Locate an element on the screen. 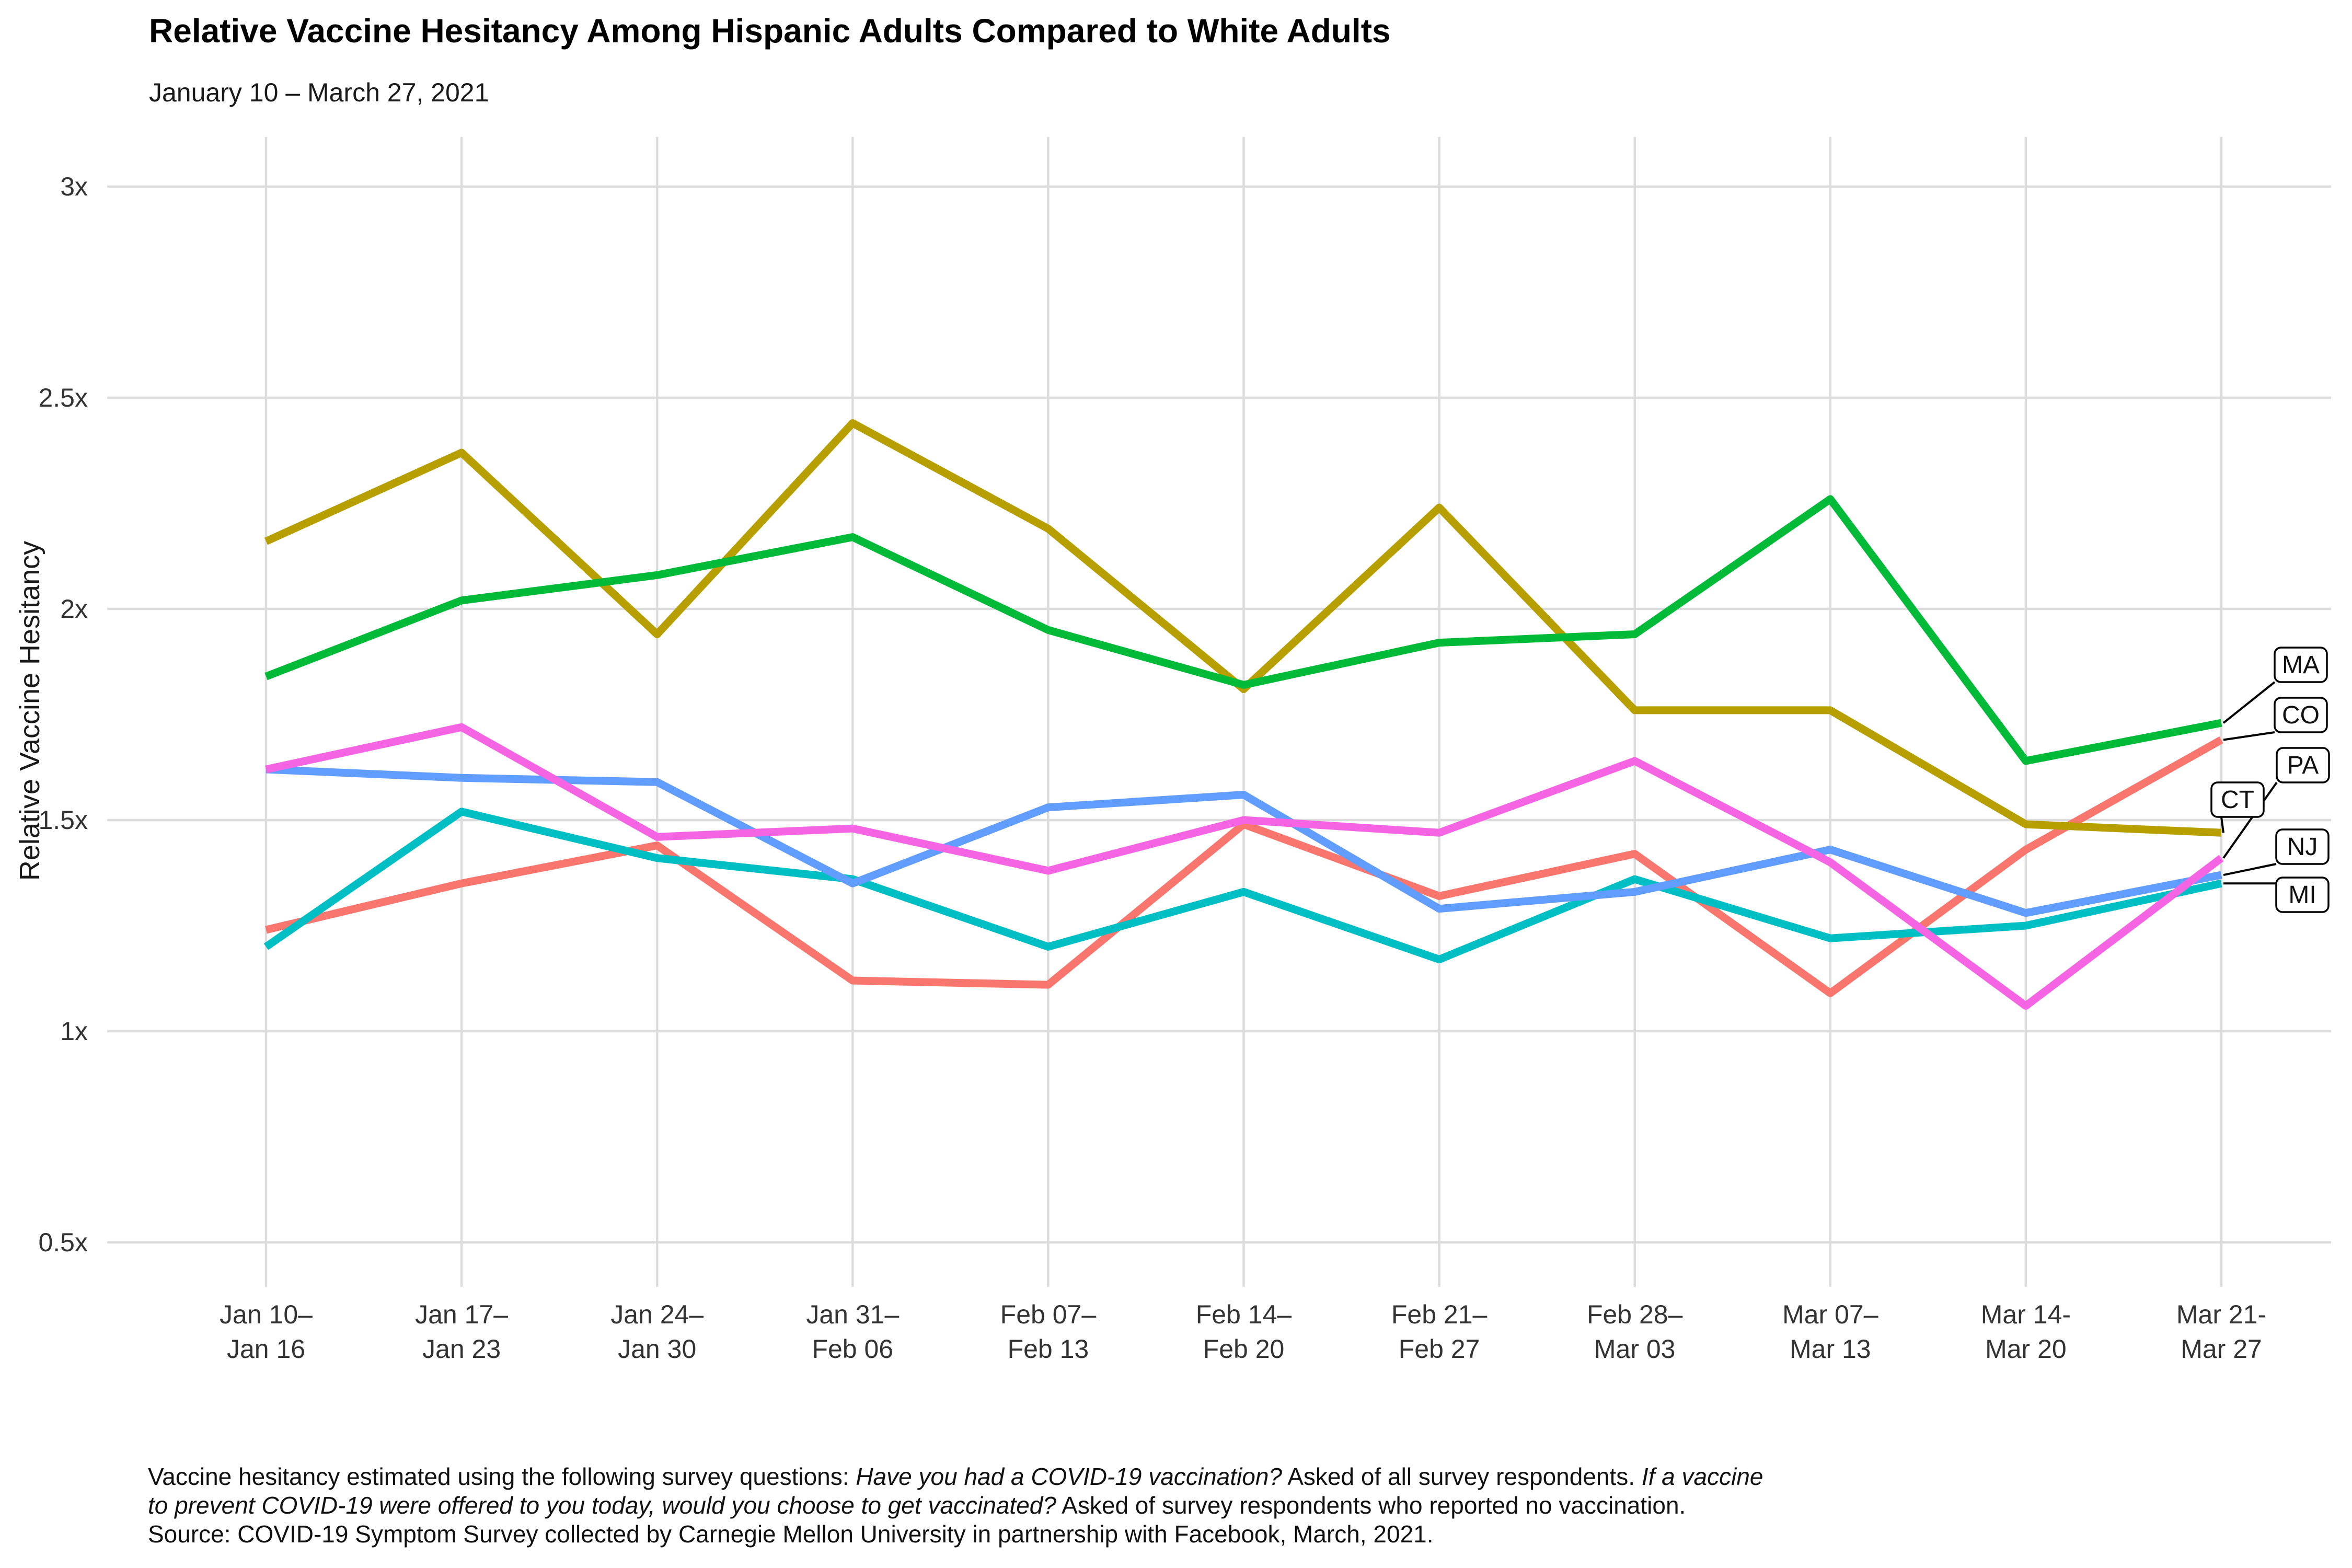 The height and width of the screenshot is (1568, 2352). end-label-box-NJ is located at coordinates (2302, 846).